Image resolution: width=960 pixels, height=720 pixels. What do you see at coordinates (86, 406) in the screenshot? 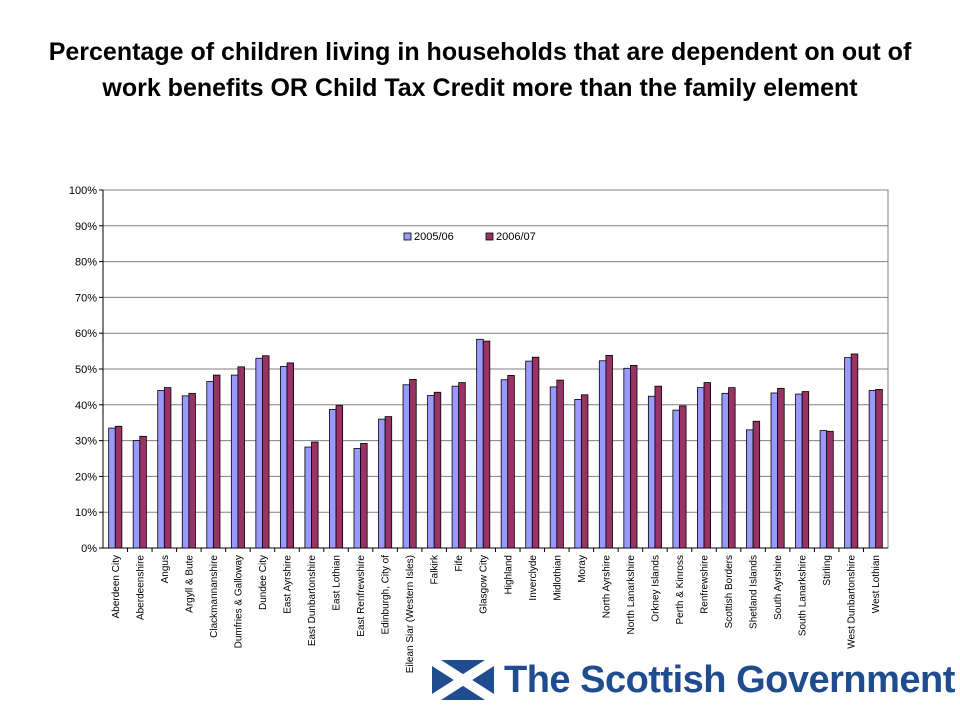
I see `y-tick-label: 40%` at bounding box center [86, 406].